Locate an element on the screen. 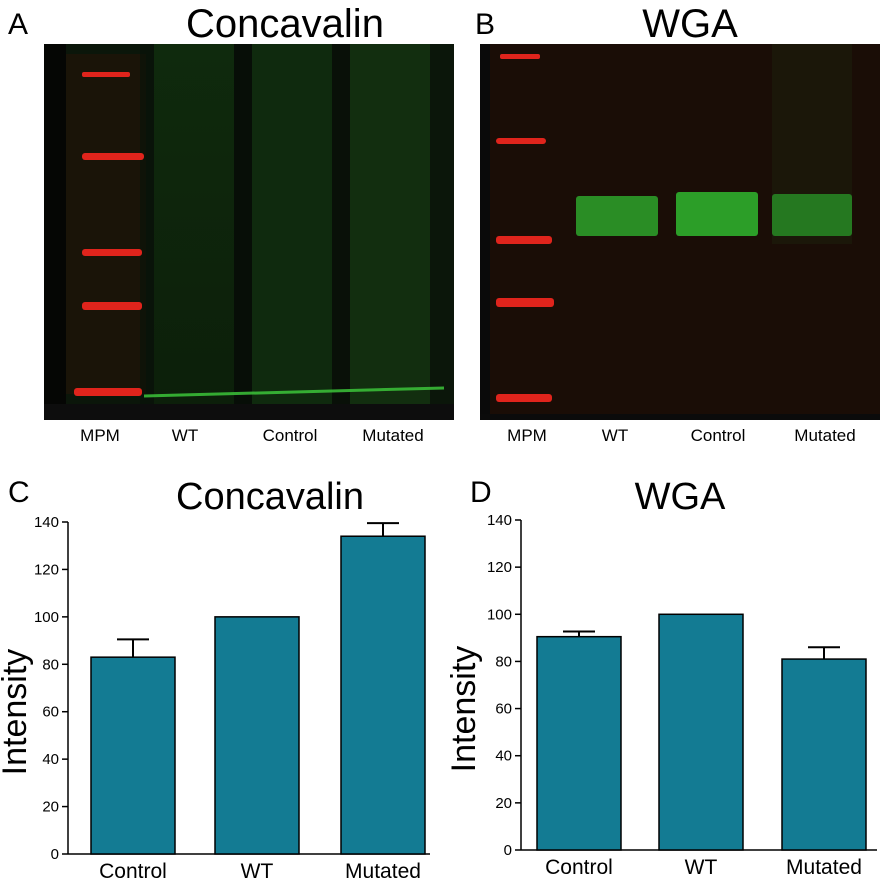 This screenshot has height=880, width=886. chart-d-title: WGA is located at coordinates (680, 497).